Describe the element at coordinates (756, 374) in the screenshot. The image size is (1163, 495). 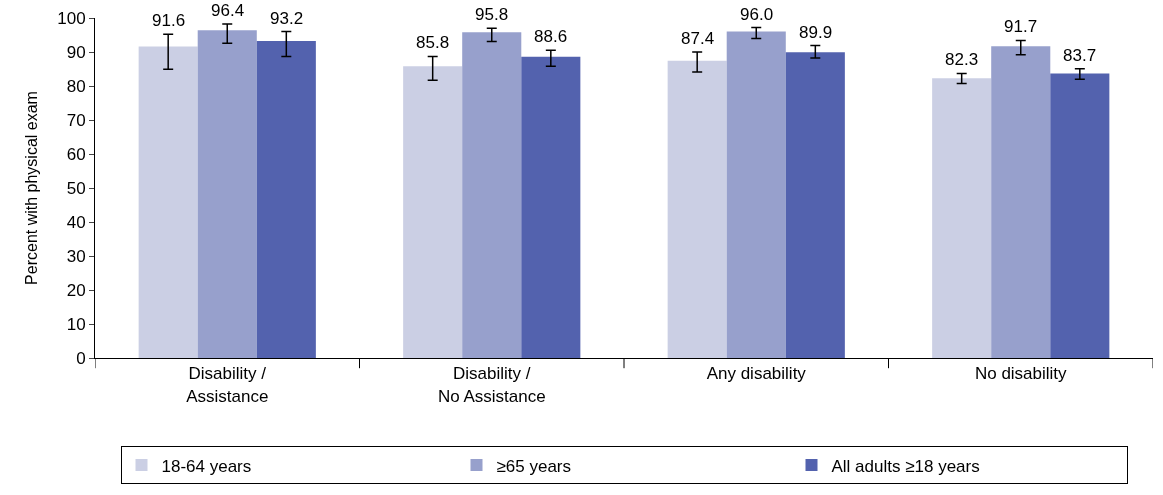
I see `x-tick-label: Any disability` at that location.